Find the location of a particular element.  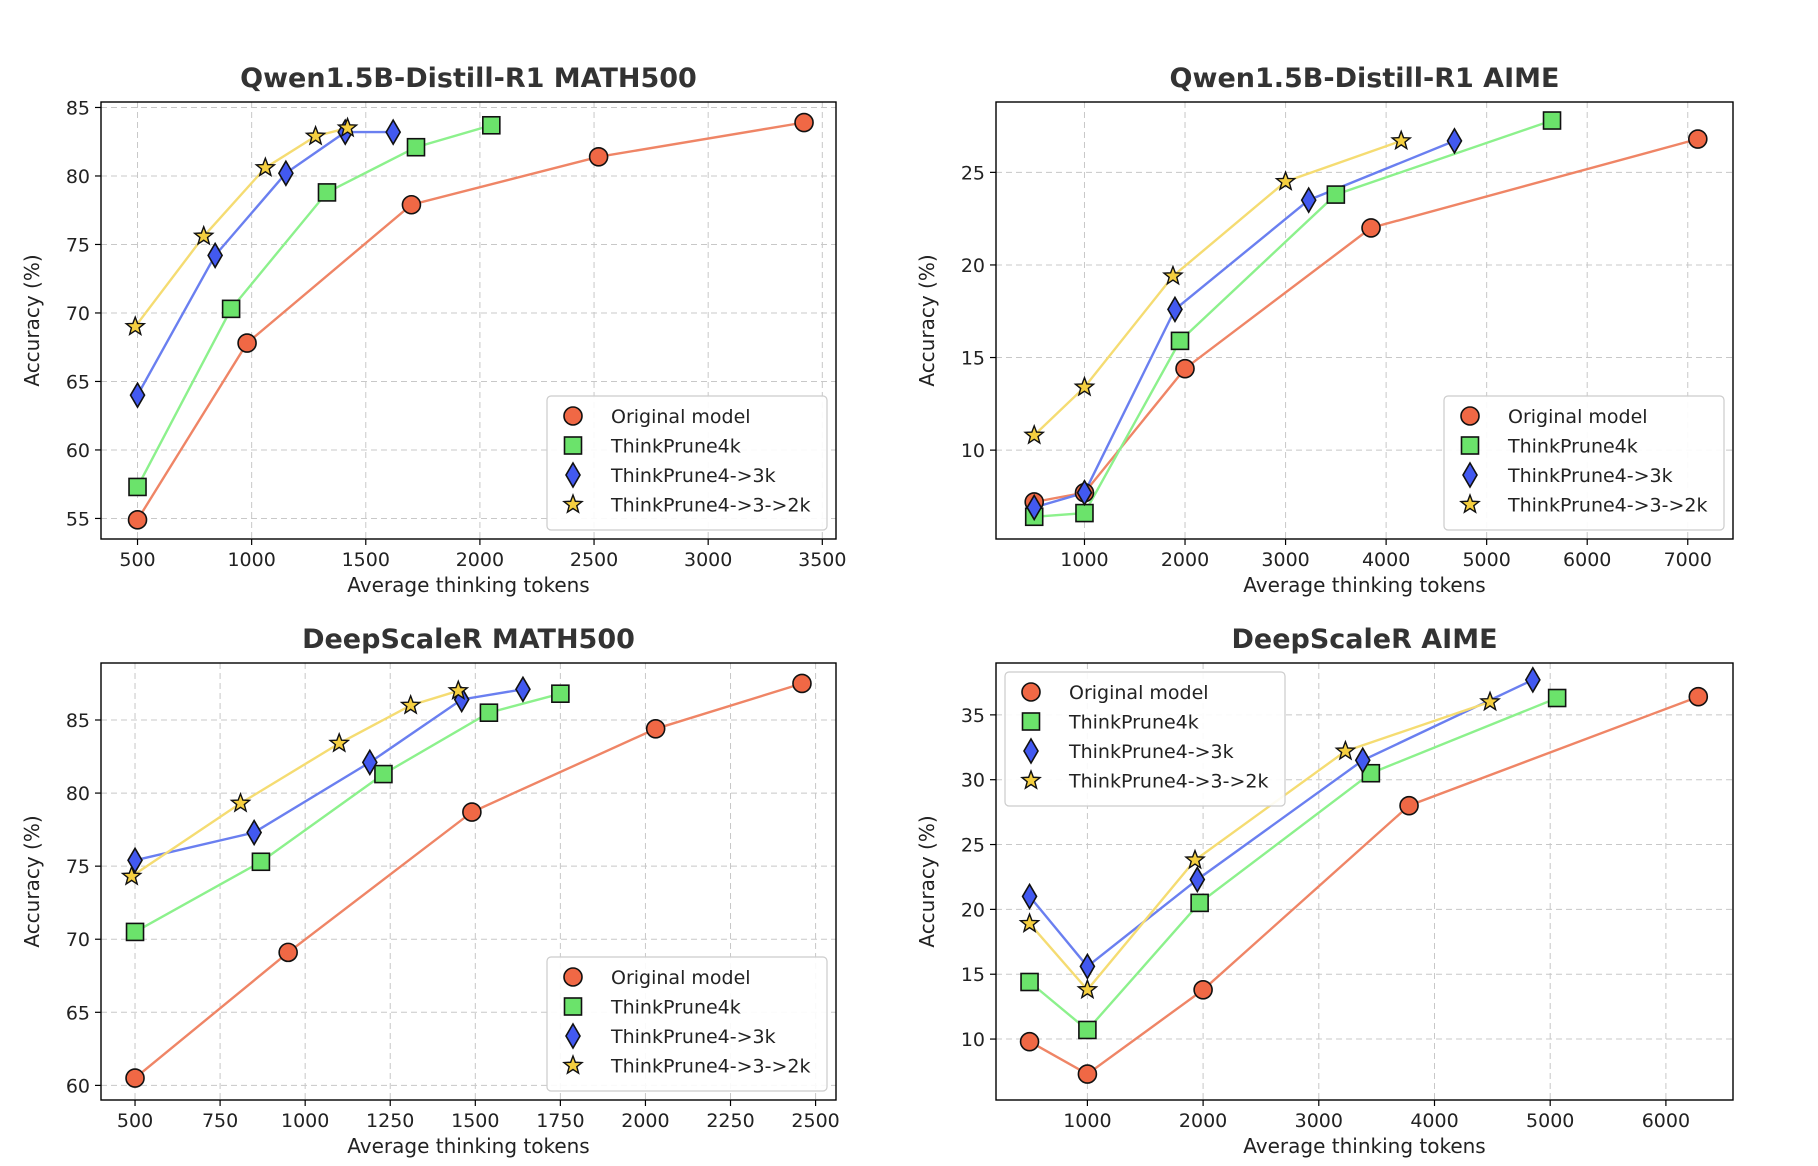

chart-title: Qwen1.5B-Distill-R1 AIME is located at coordinates (1365, 78).